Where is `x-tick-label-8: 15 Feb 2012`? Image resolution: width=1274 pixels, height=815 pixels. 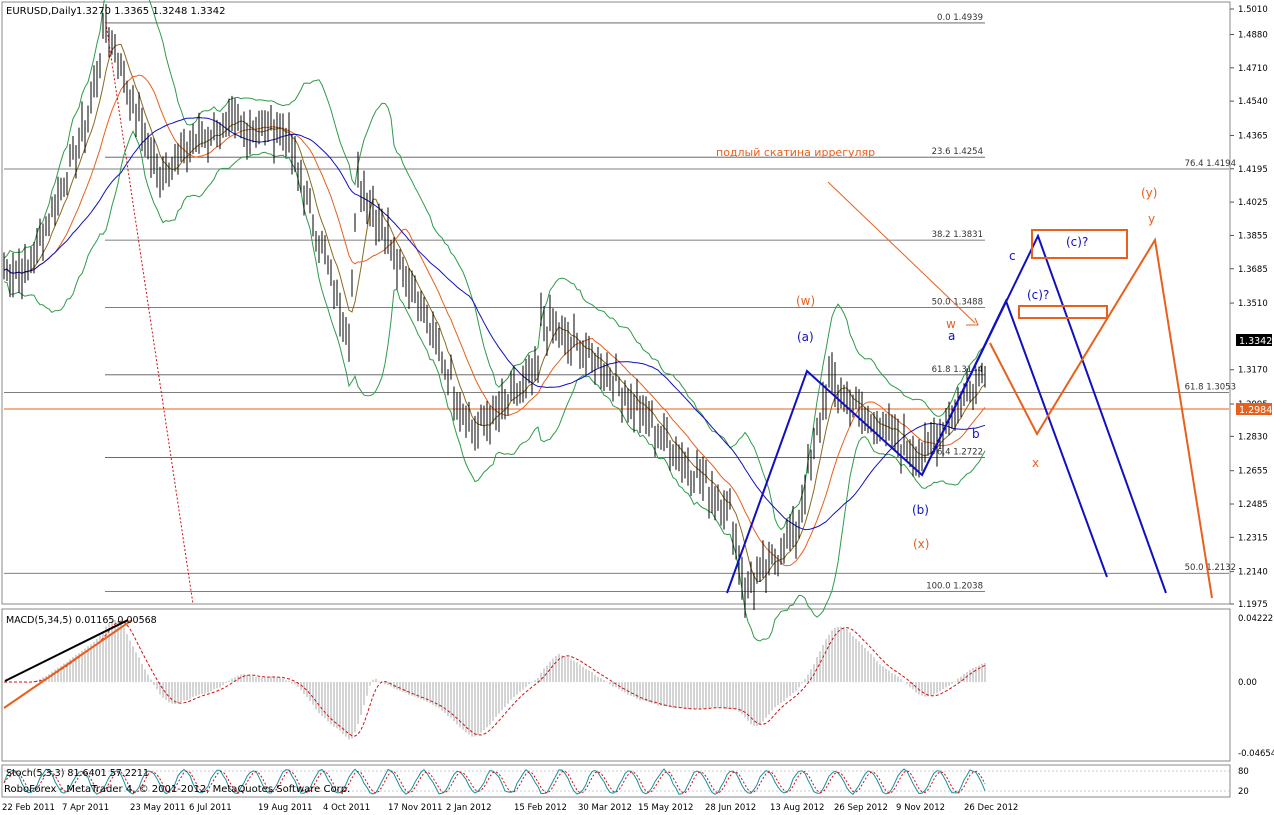 x-tick-label-8: 15 Feb 2012 is located at coordinates (540, 808).